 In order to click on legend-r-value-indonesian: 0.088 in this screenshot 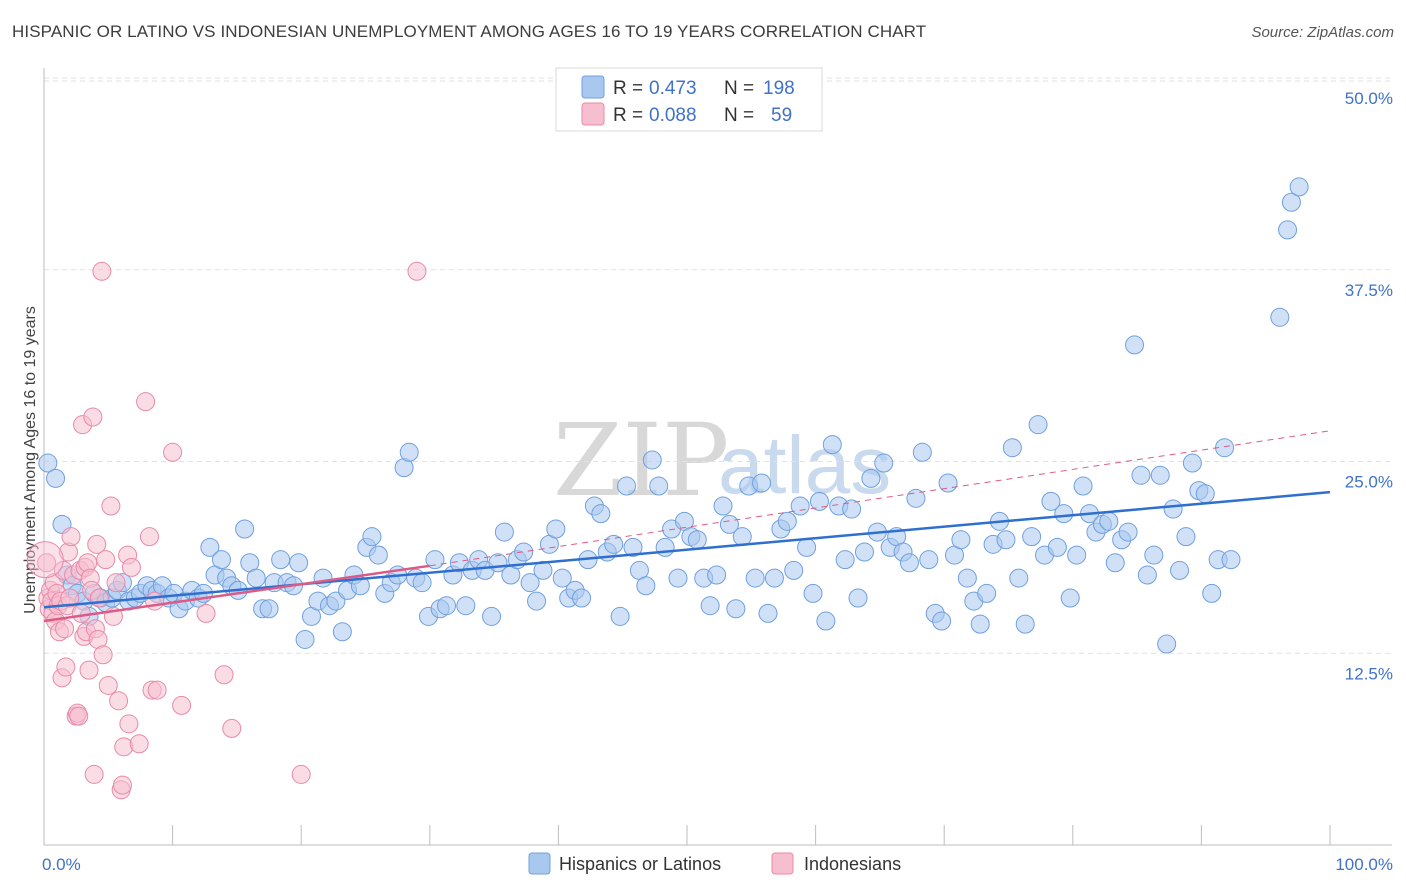, I will do `click(673, 115)`.